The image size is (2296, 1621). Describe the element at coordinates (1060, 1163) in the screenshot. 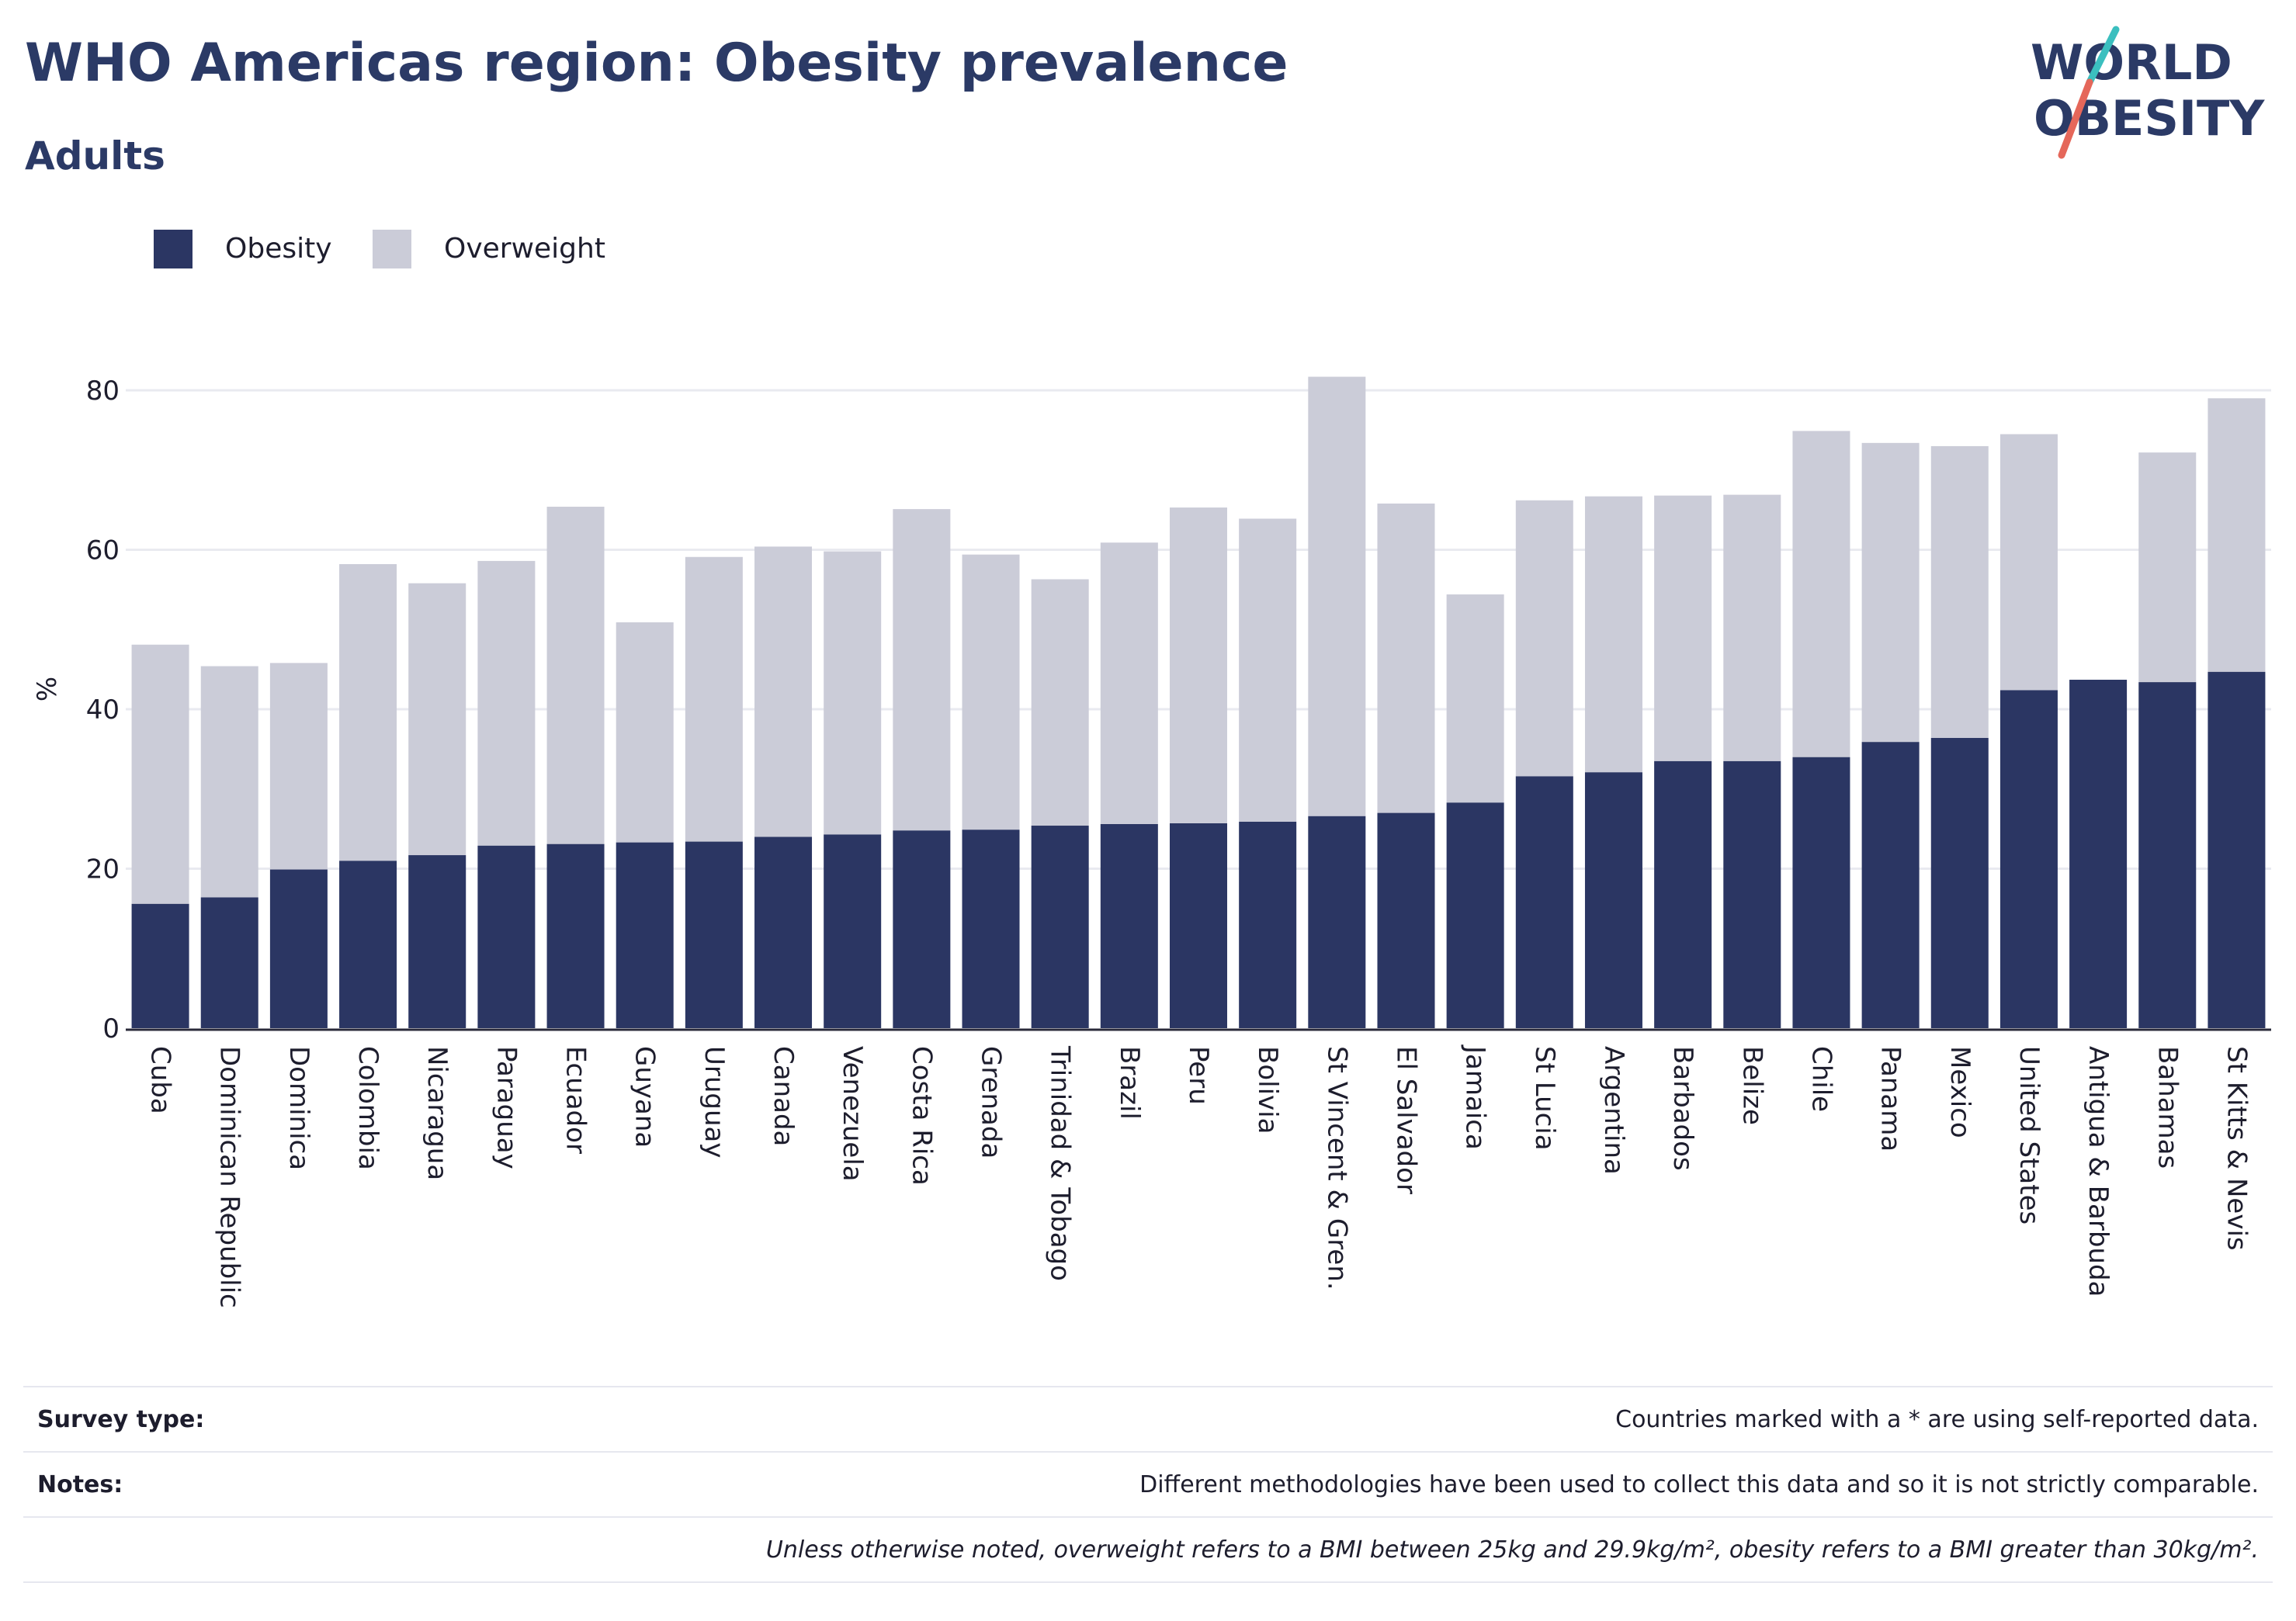

I see `x-tick-label: Trinidad & Tobago` at that location.